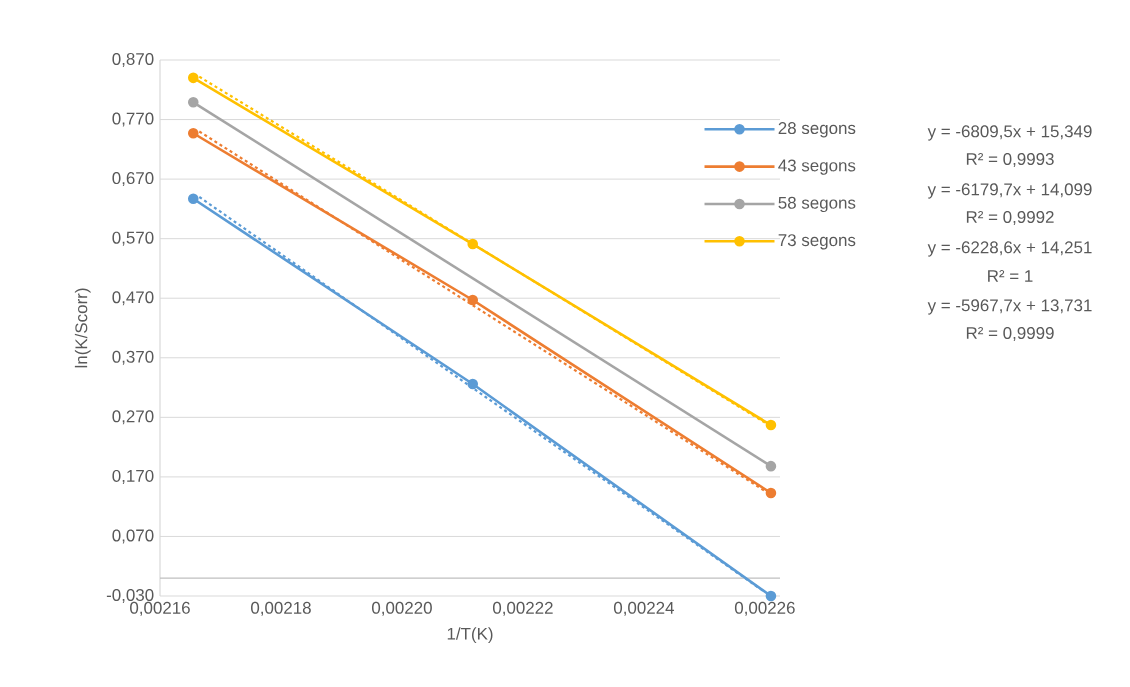 The image size is (1130, 687). Describe the element at coordinates (470, 635) in the screenshot. I see `x-axis-title: 1/T(K)` at that location.